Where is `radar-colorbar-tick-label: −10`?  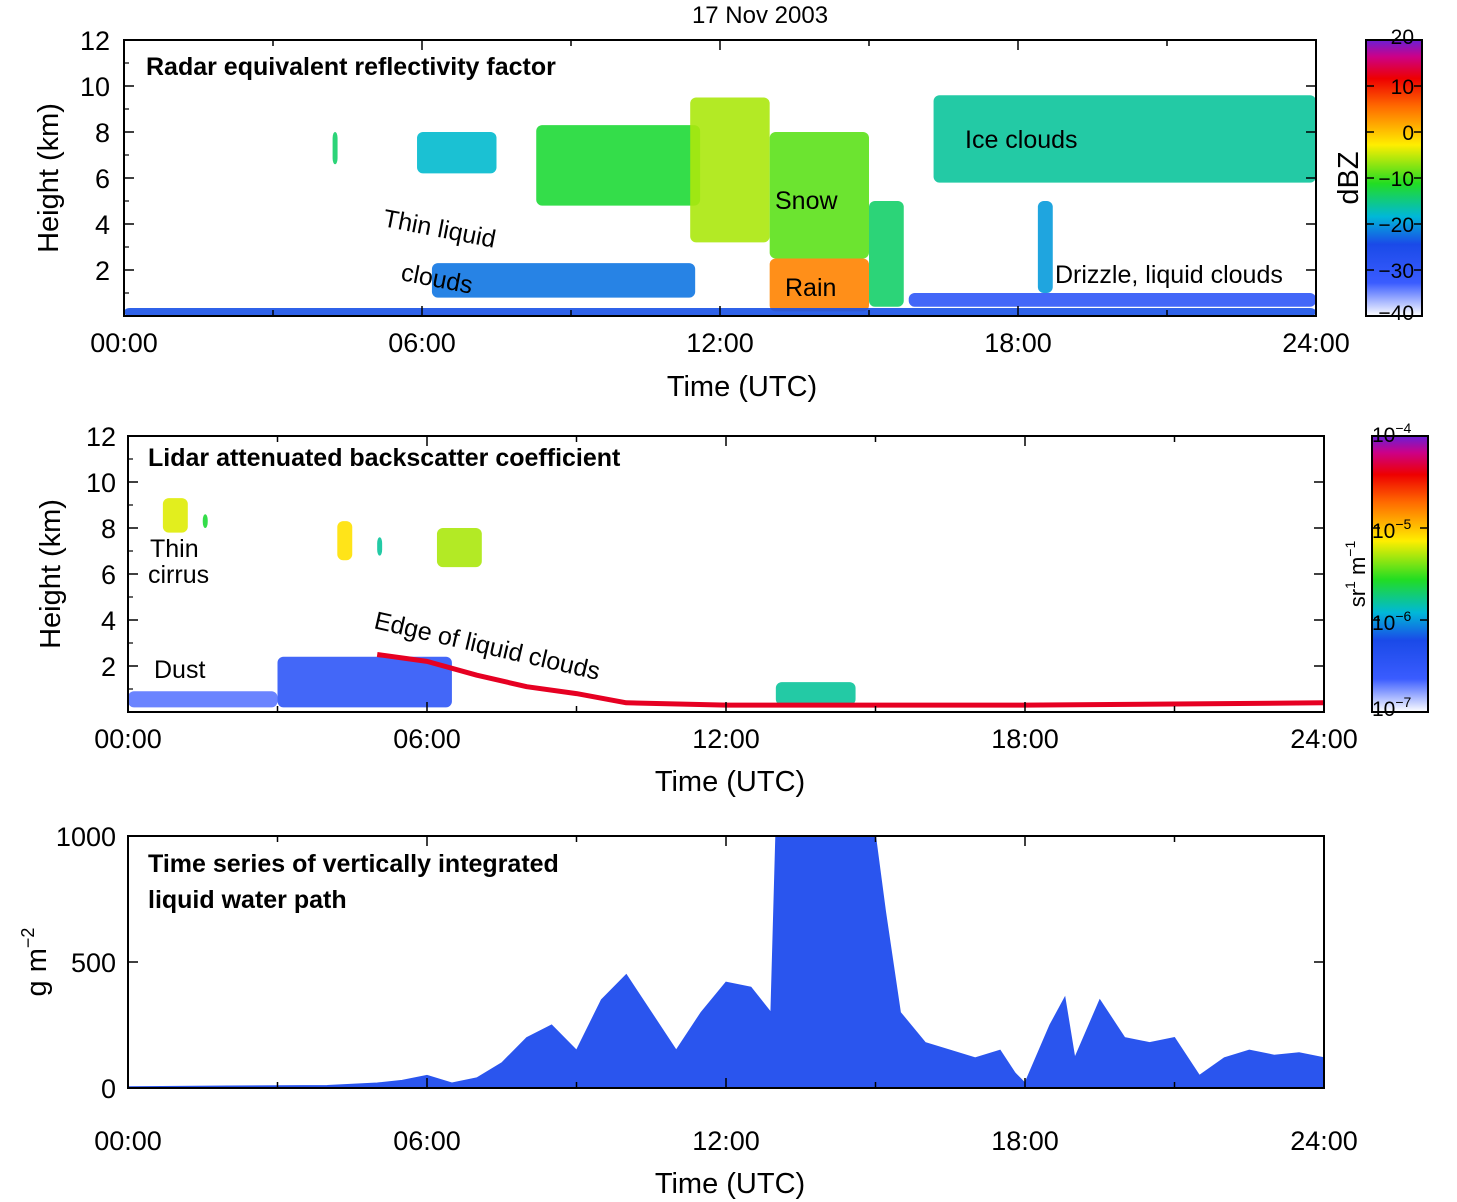
radar-colorbar-tick-label: −10 is located at coordinates (1396, 179).